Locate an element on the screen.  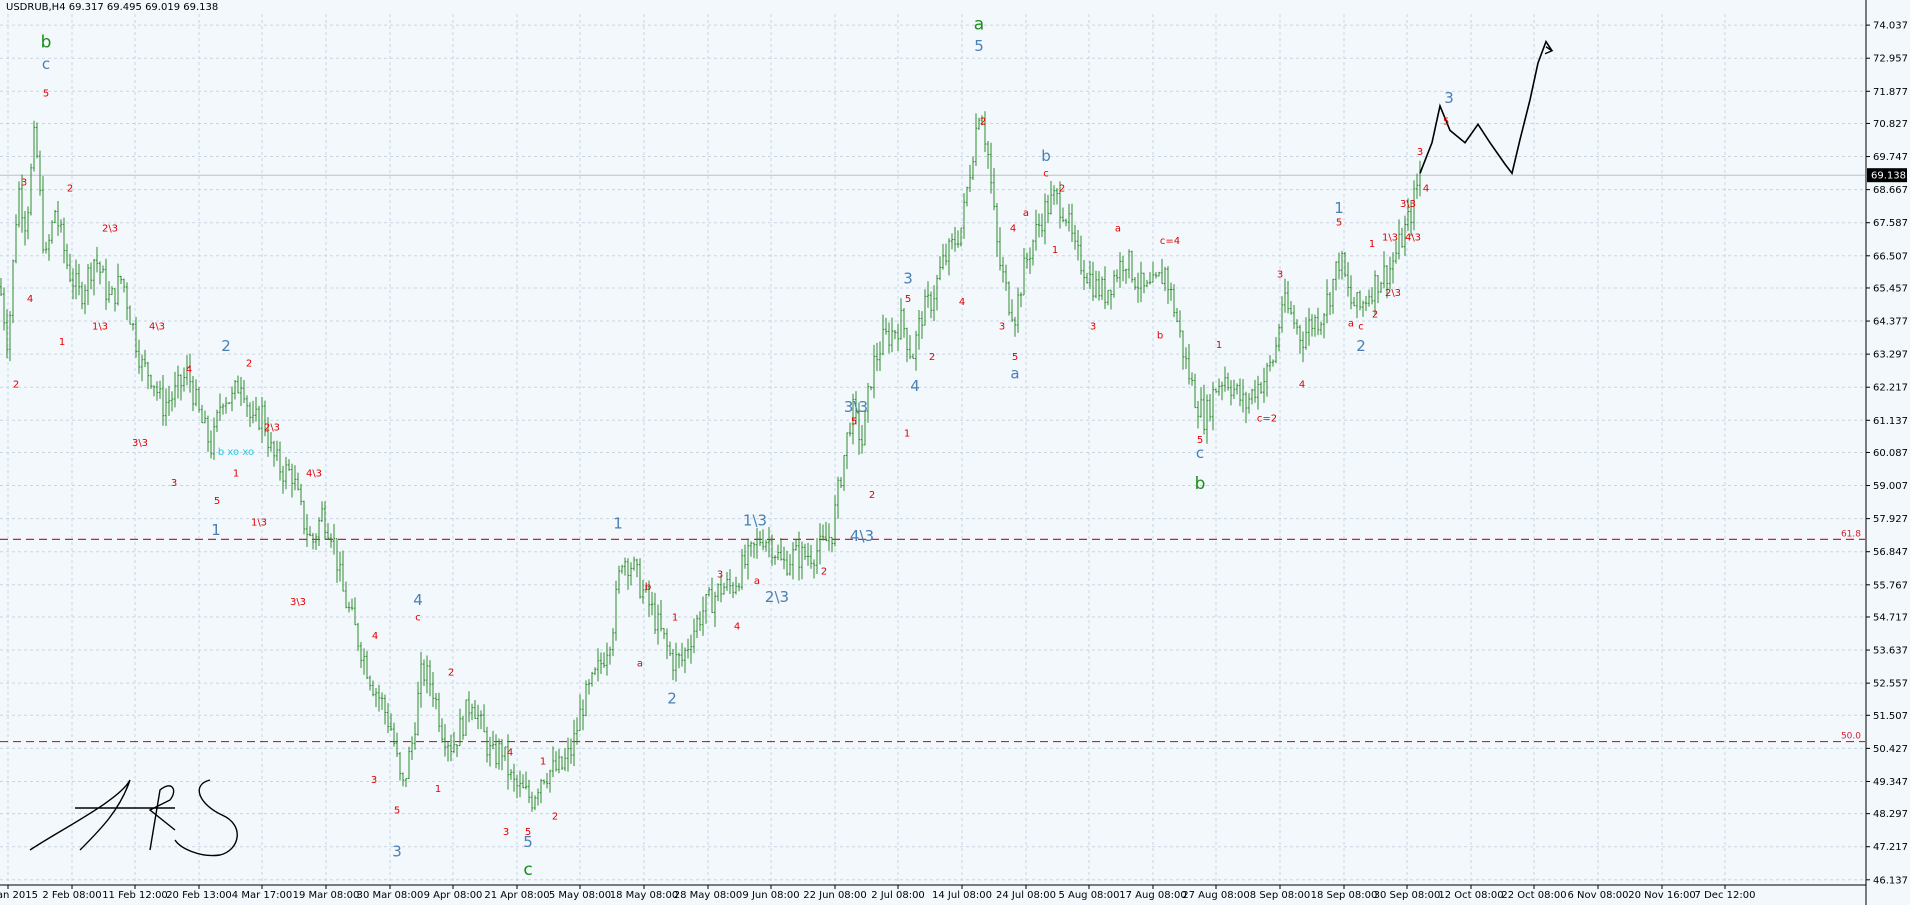
x-tick-label: 18 Sep 08:00 is located at coordinates (1344, 895).